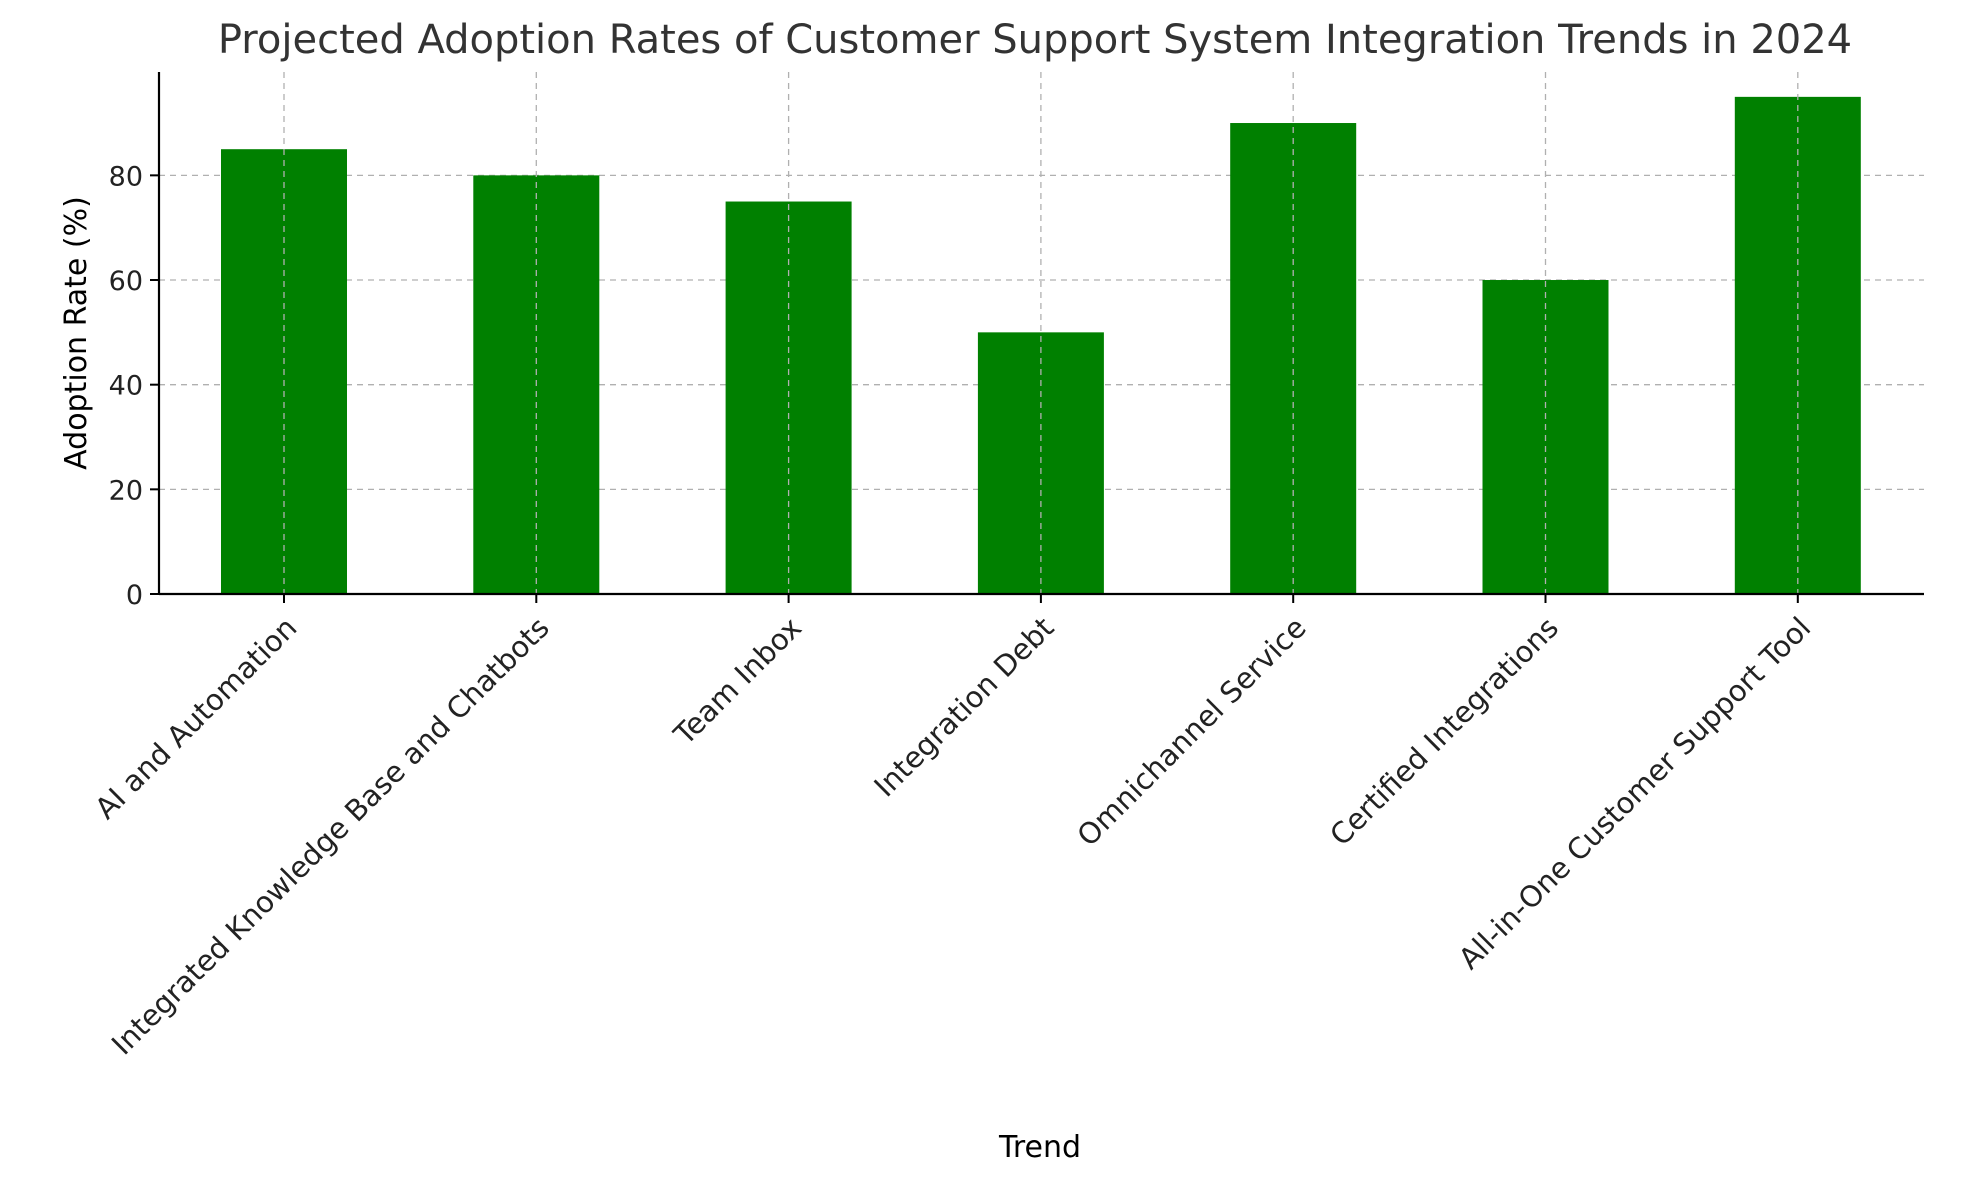 This screenshot has width=1966, height=1180. Describe the element at coordinates (126, 490) in the screenshot. I see `y-tick-label: 20` at that location.